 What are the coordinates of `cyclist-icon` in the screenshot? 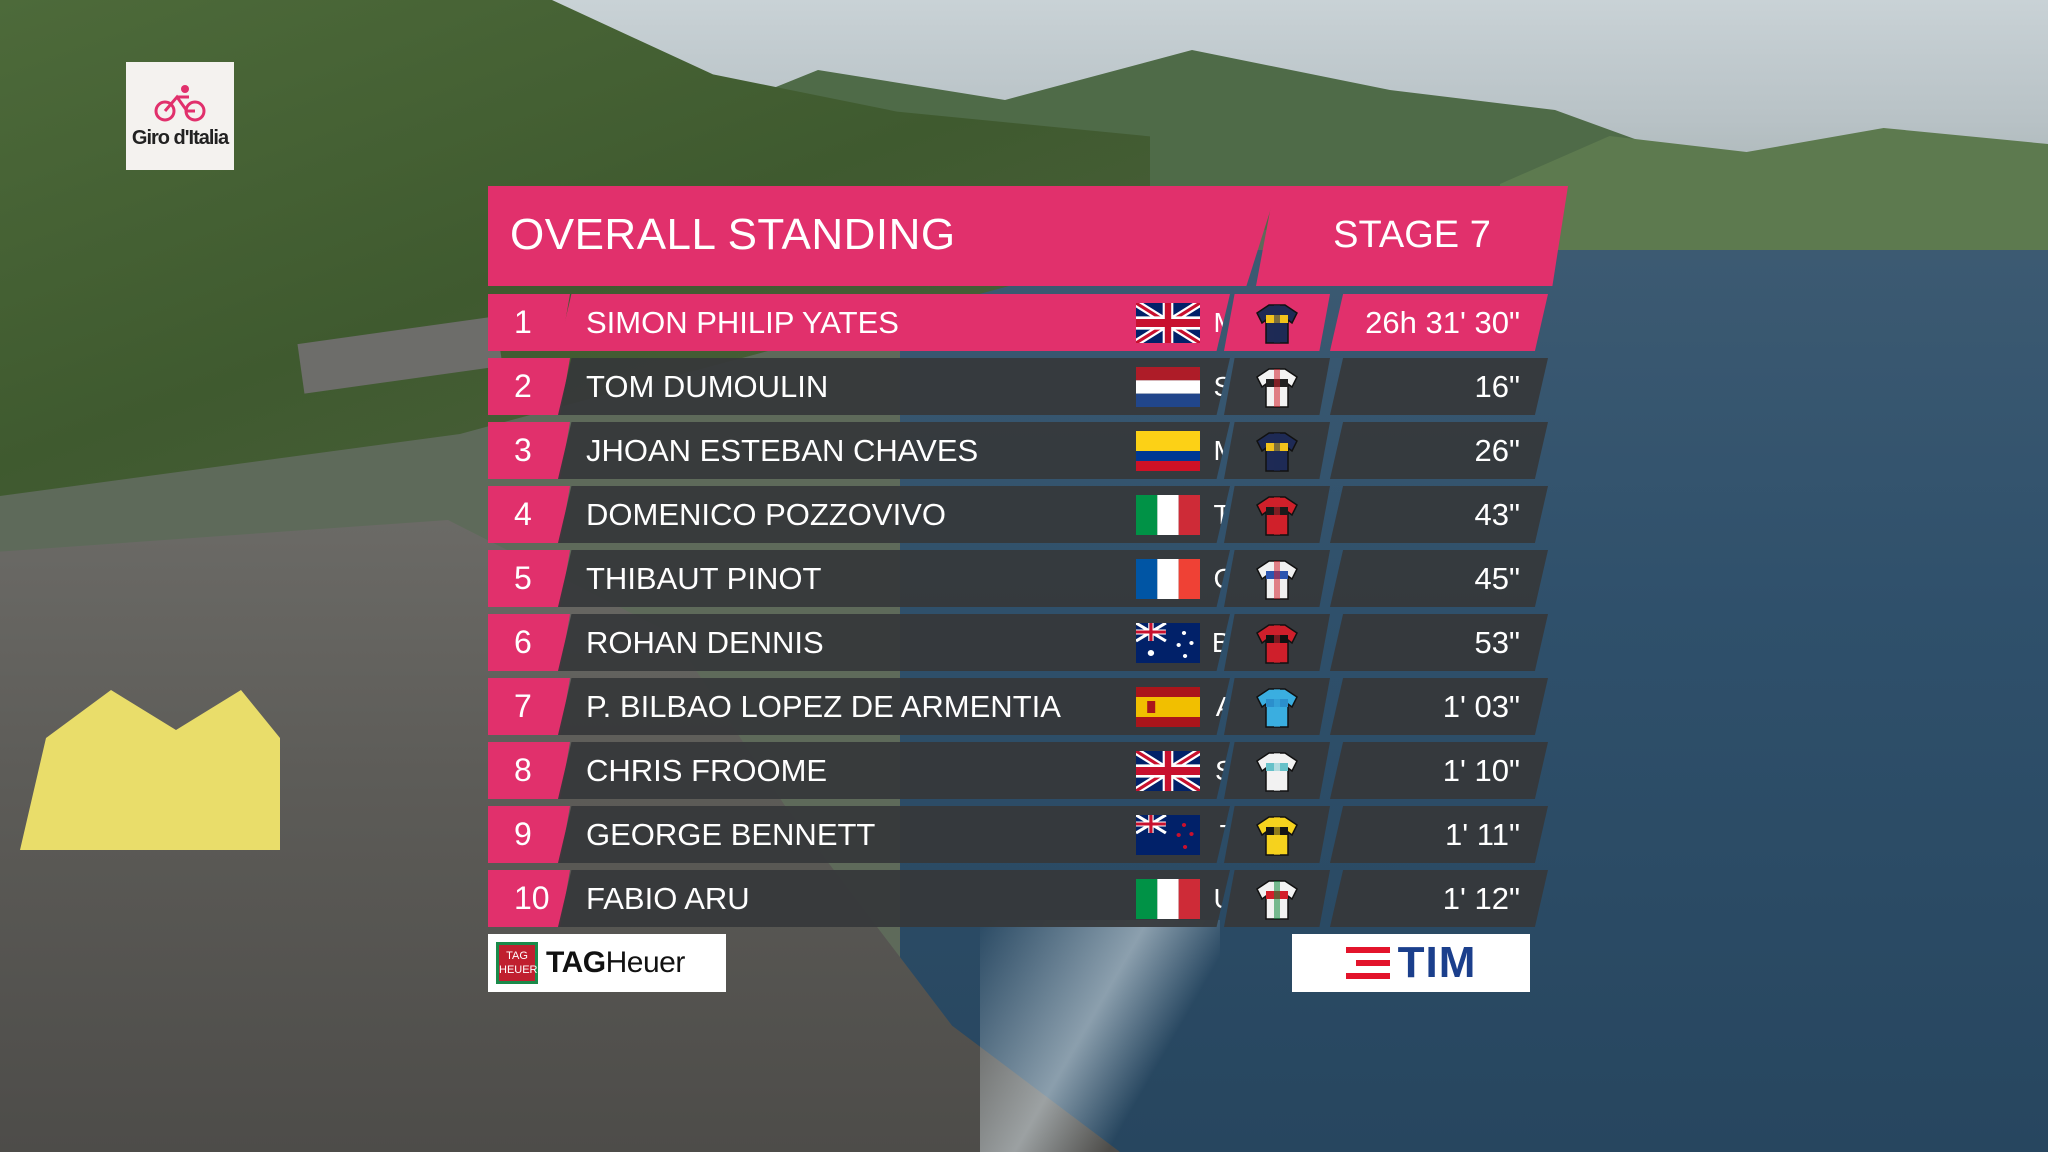 It's located at (180, 102).